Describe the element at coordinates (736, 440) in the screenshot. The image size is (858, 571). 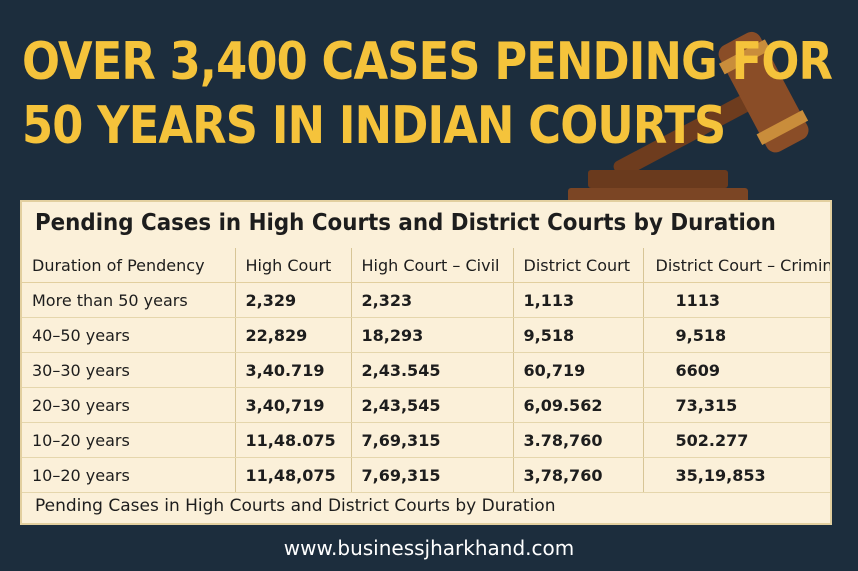
I see `value-cell: 502.277` at that location.